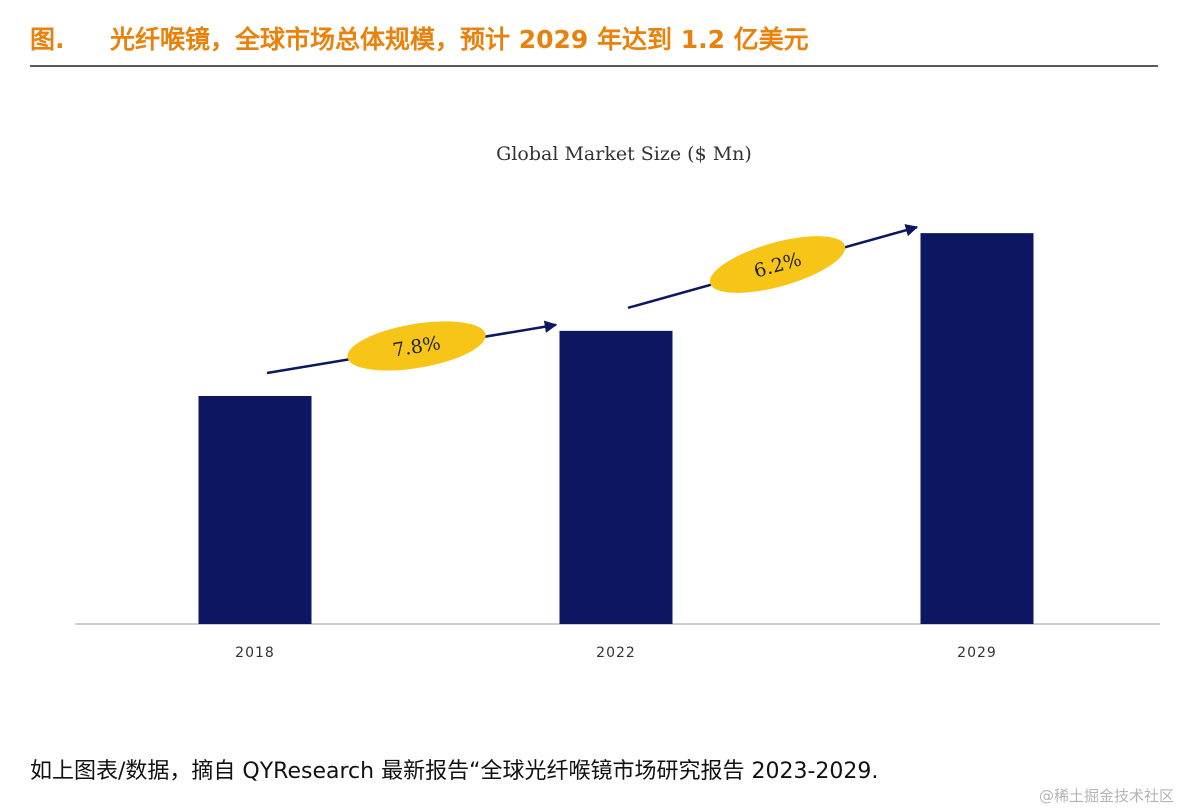 The height and width of the screenshot is (812, 1182). What do you see at coordinates (459, 39) in the screenshot?
I see `figure-title: 光纤喉镜，全球市场总体规模，预计 2029 年达到 1.2 亿美元` at bounding box center [459, 39].